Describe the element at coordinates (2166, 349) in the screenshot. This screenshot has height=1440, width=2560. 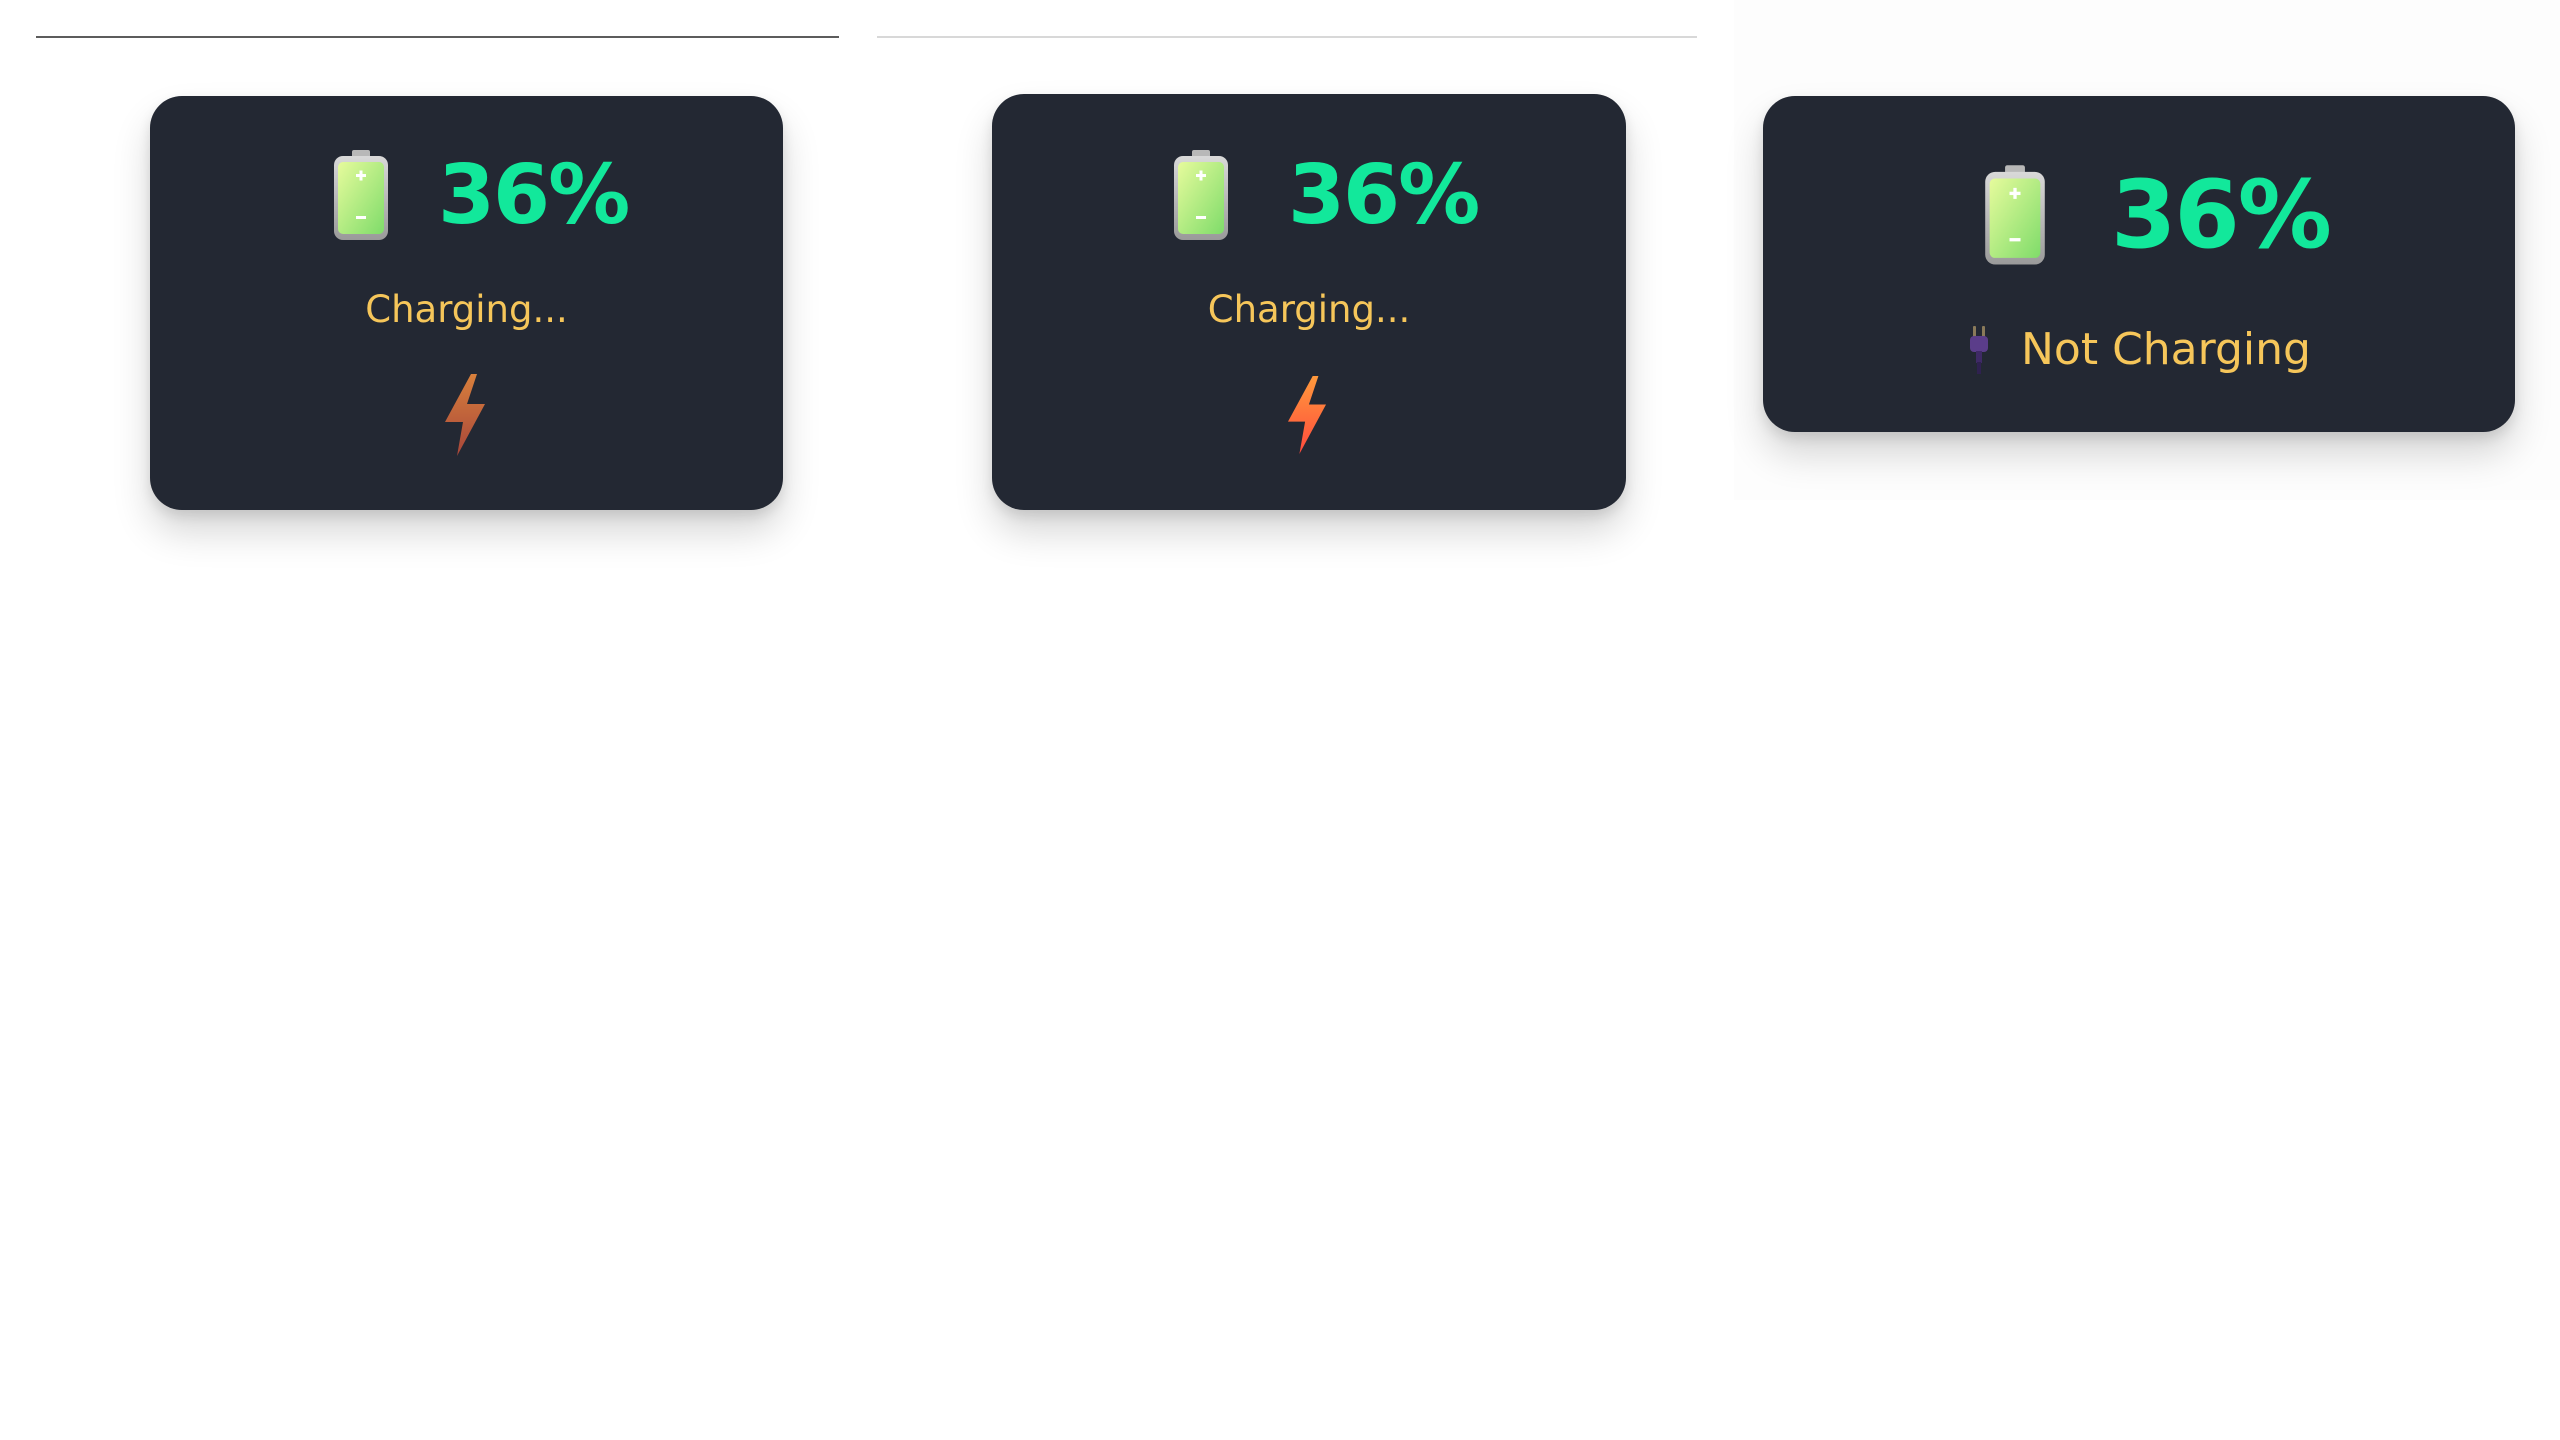
I see `charging-status-text: Not Charging` at that location.